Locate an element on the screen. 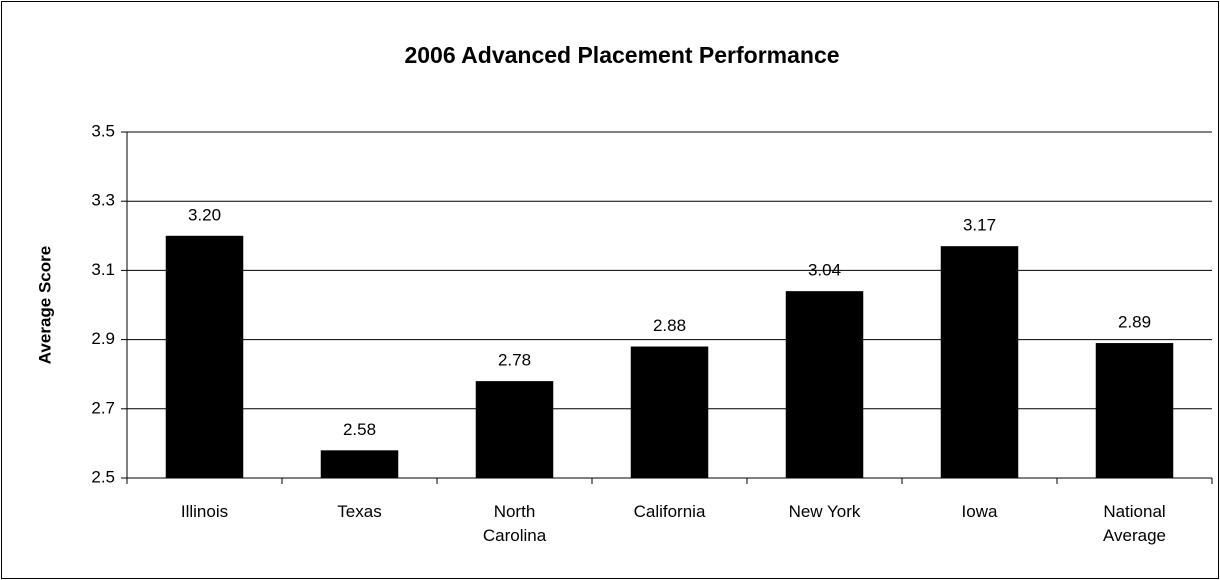  y-tick-label: 3.1 is located at coordinates (103, 269).